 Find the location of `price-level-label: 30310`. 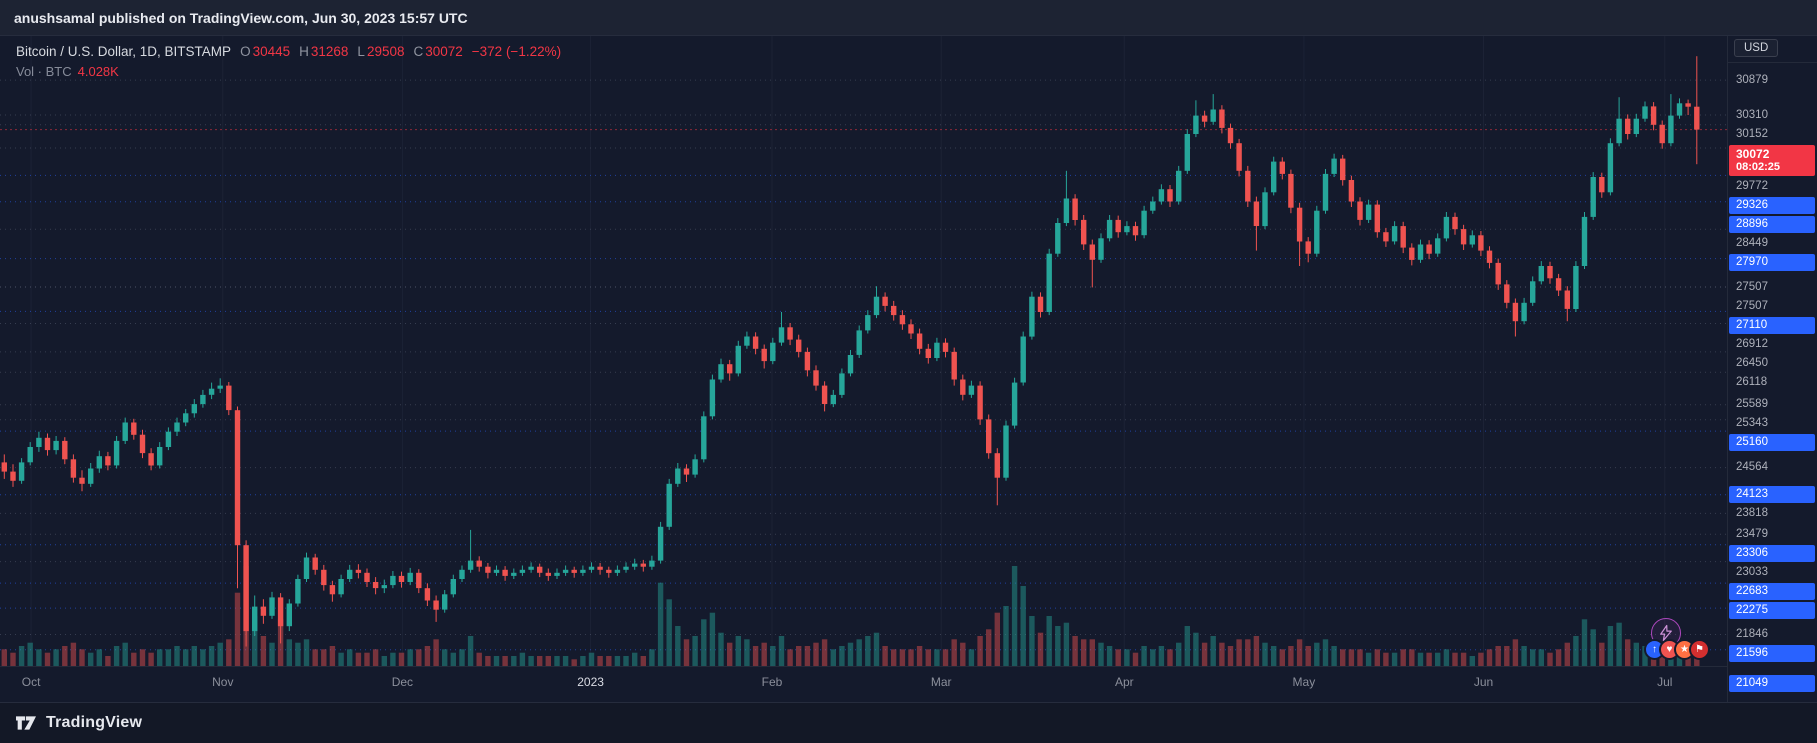

price-level-label: 30310 is located at coordinates (1752, 114).